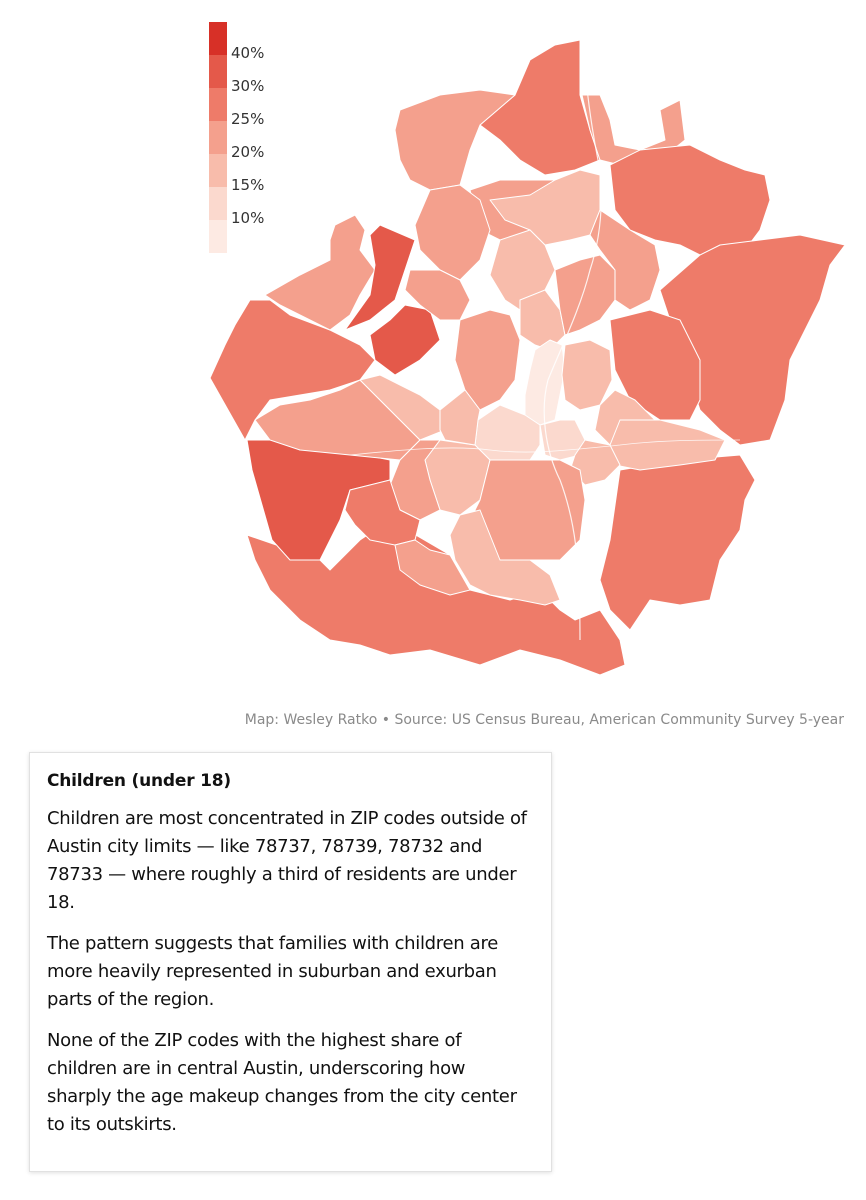 The height and width of the screenshot is (1200, 866). I want to click on region-southeast, so click(677, 542).